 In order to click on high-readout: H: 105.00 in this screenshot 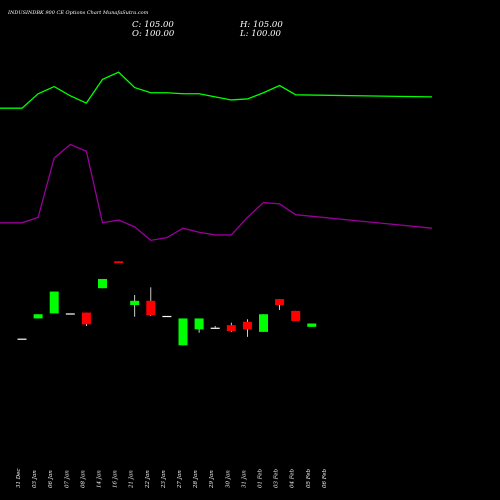, I will do `click(261, 25)`.